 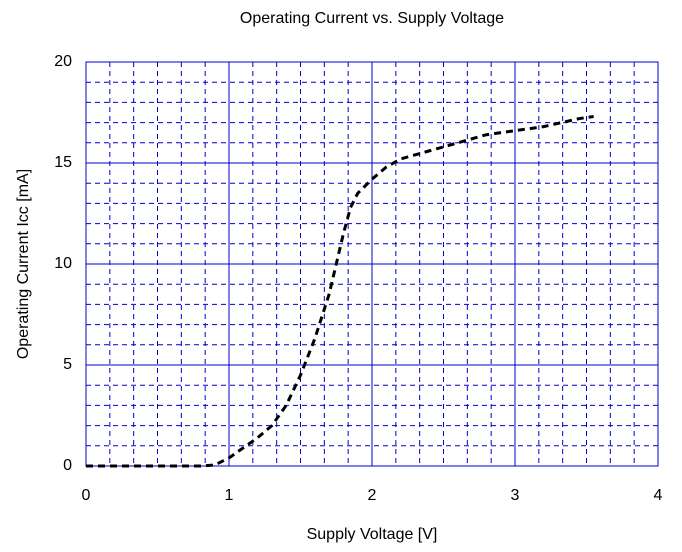 What do you see at coordinates (63, 162) in the screenshot?
I see `y-tick-label: 15` at bounding box center [63, 162].